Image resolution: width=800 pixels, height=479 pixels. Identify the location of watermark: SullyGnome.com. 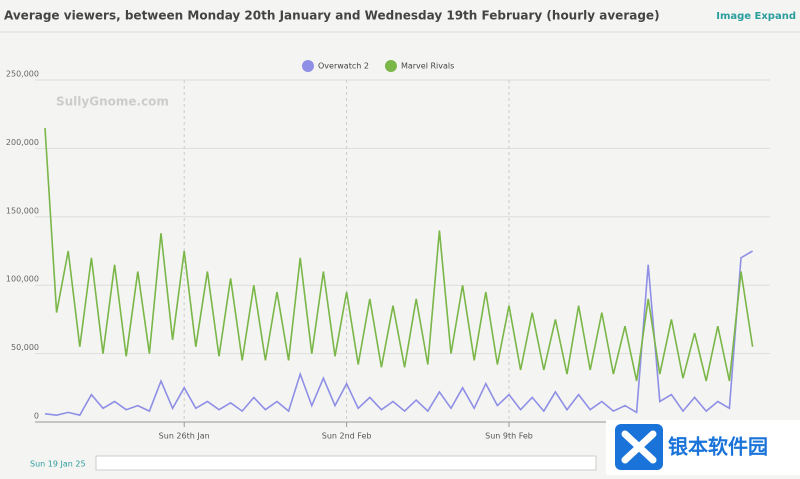
(112, 102).